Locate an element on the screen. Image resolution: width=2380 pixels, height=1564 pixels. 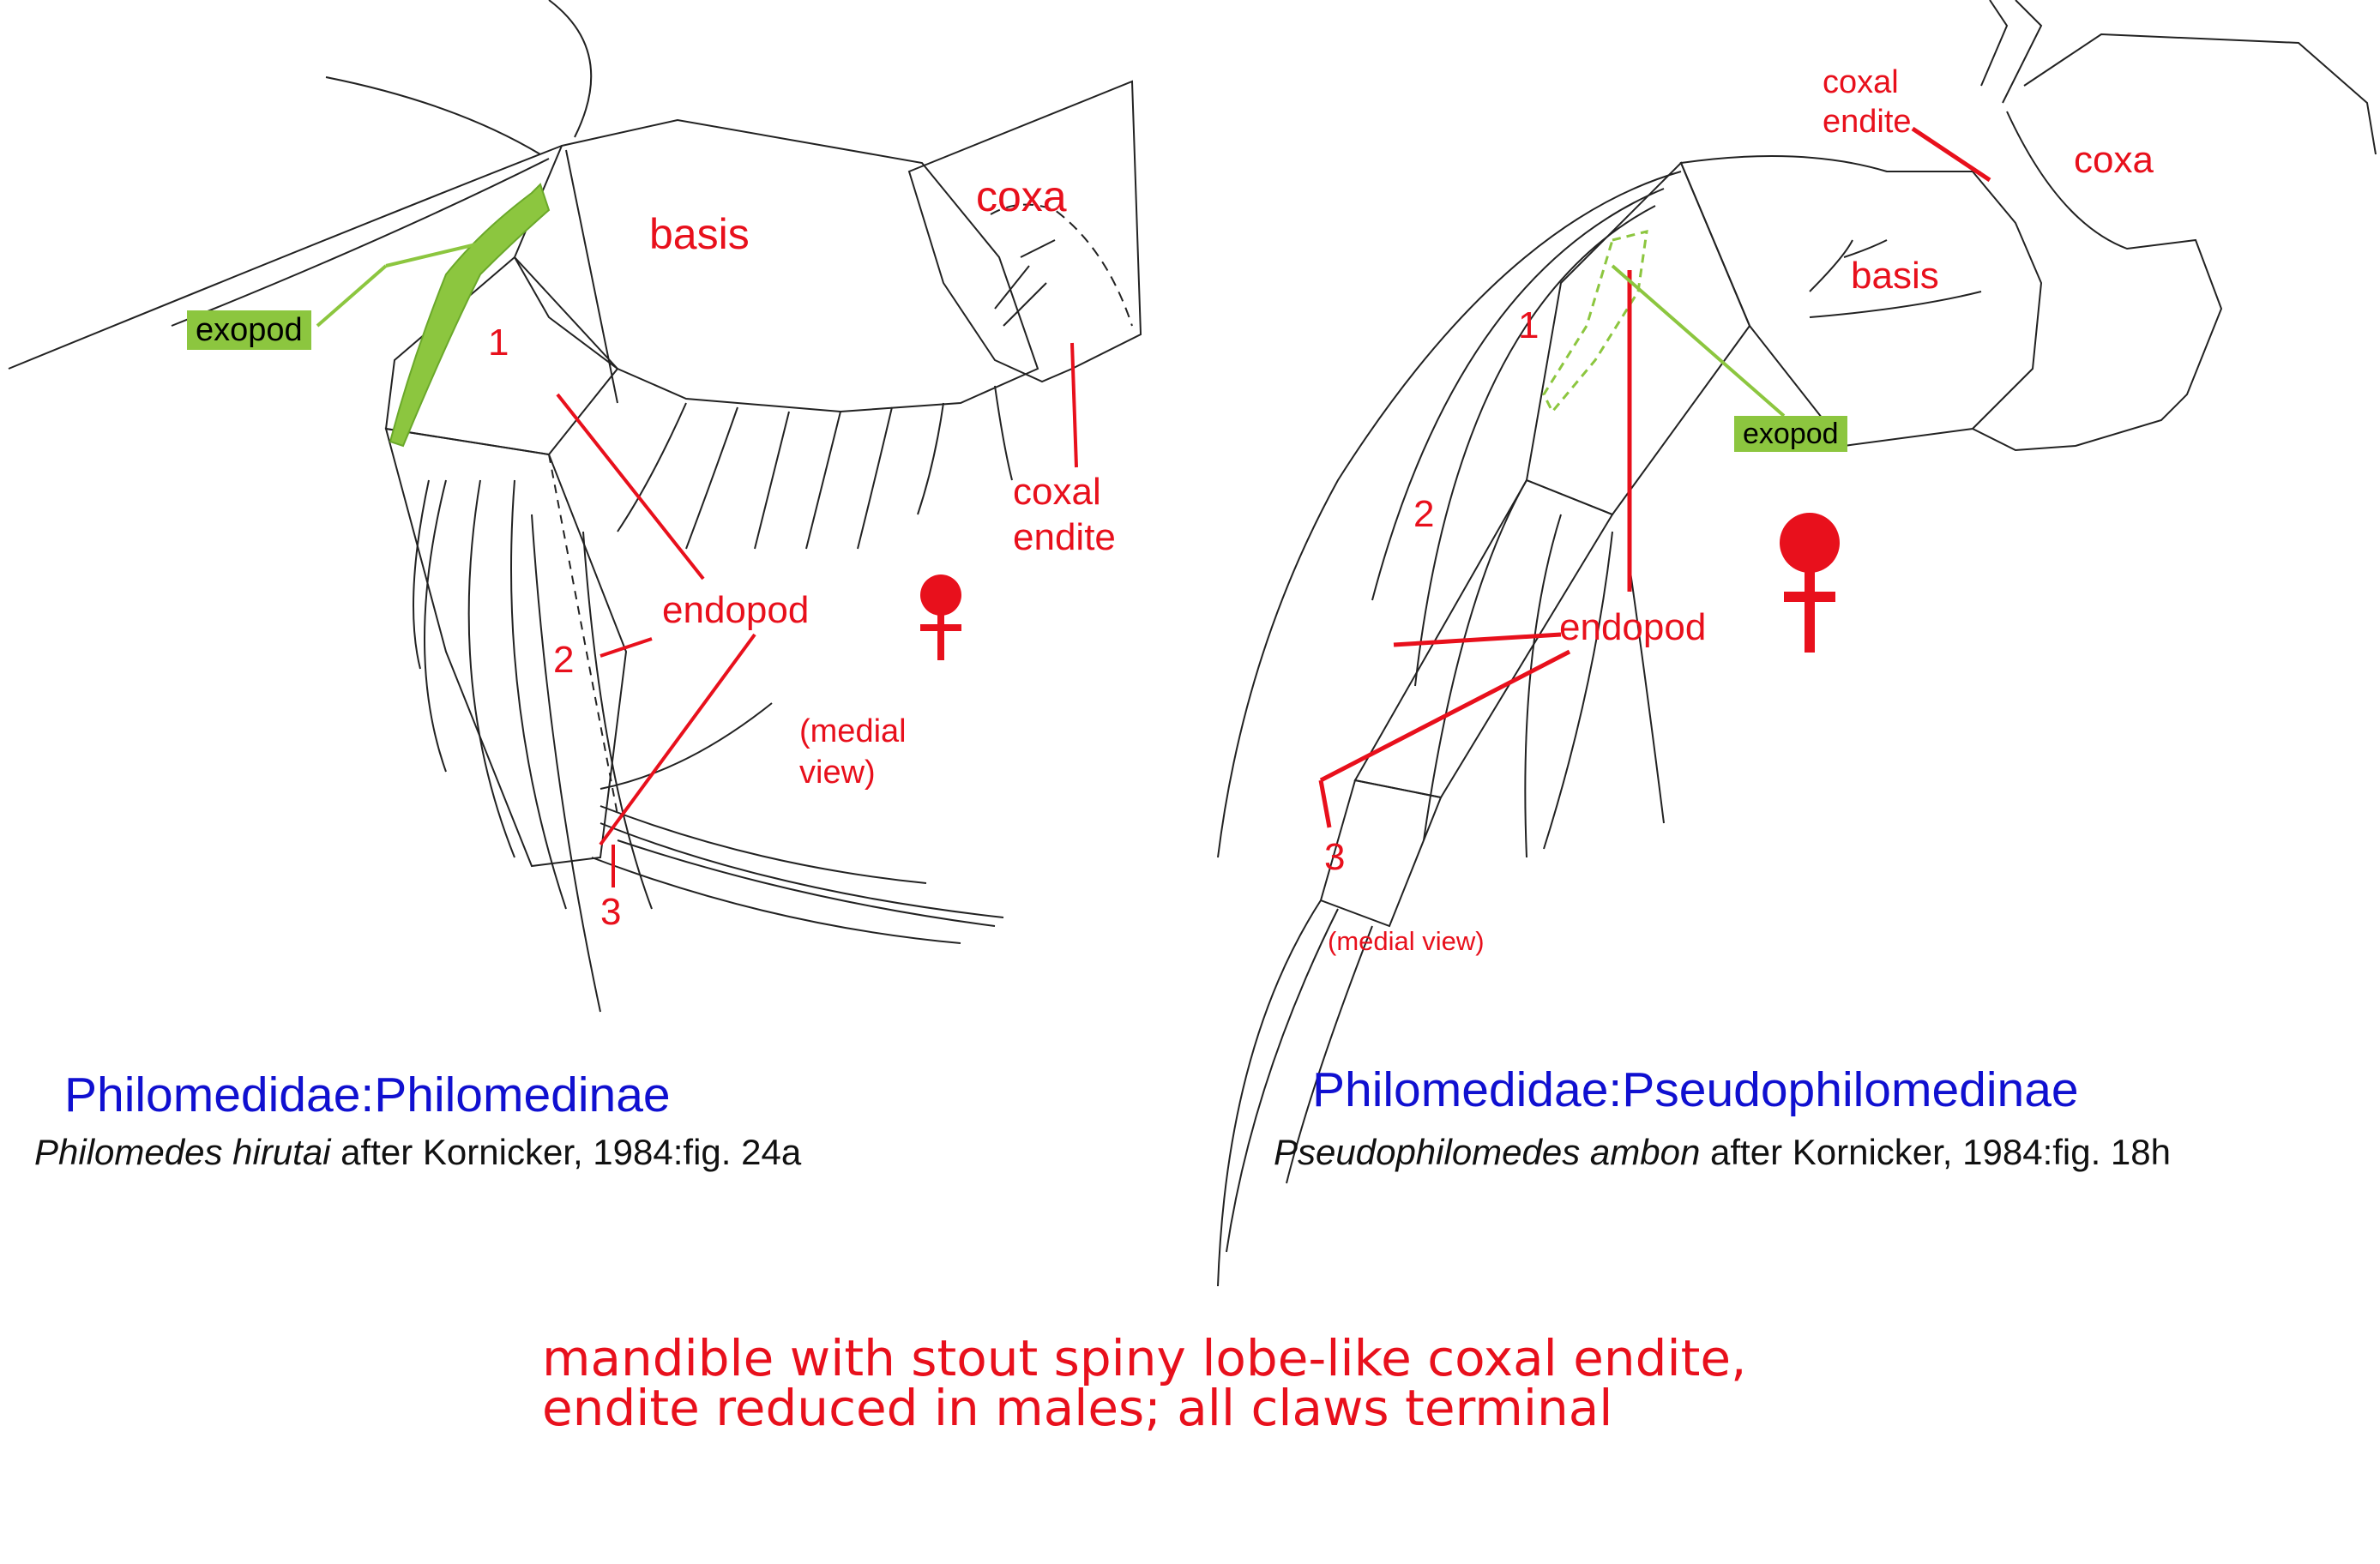
left-label-article-3: 3 is located at coordinates (610, 912).